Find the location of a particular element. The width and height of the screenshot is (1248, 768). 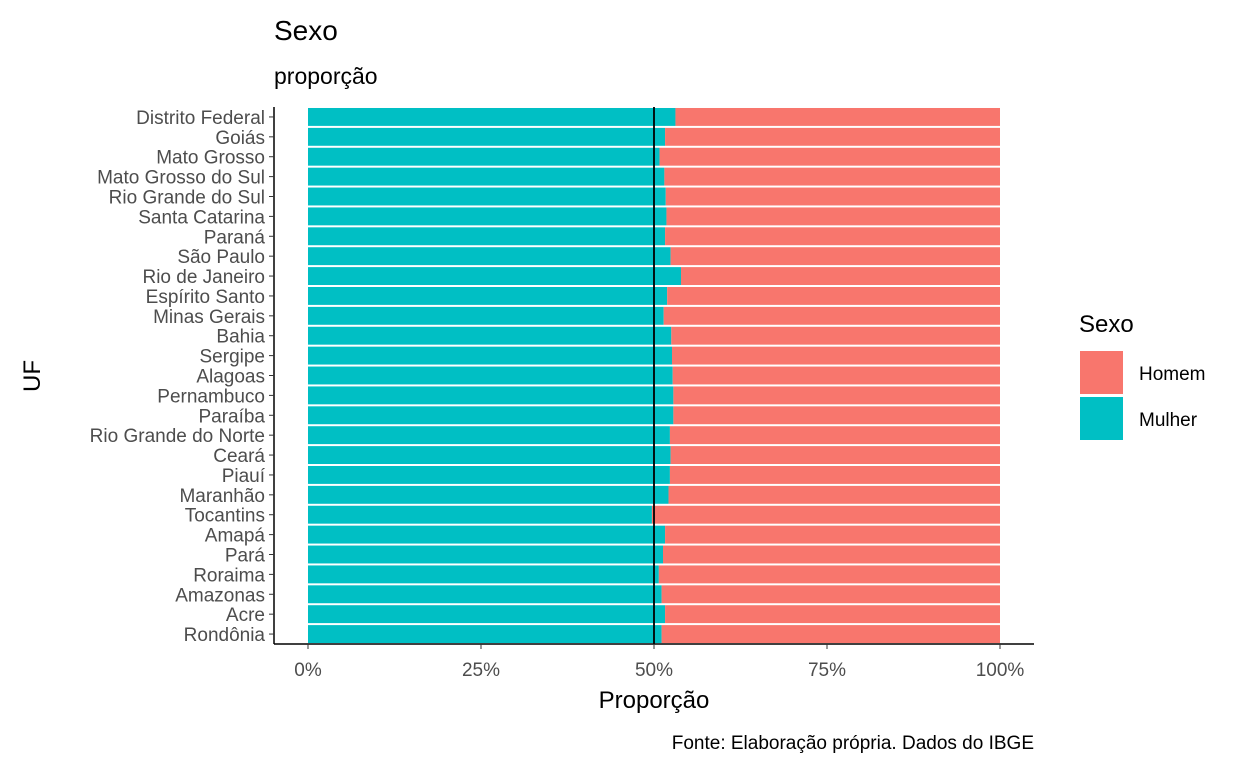

y-tick-label: Rio de Janeiro is located at coordinates (203, 277).